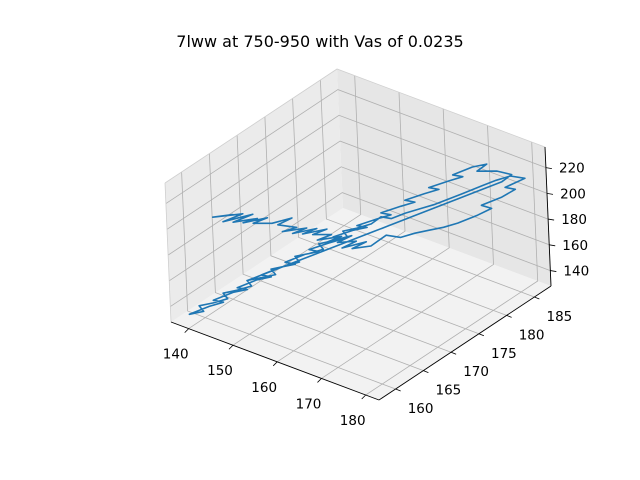  I want to click on z-axis-line, so click(548, 216).